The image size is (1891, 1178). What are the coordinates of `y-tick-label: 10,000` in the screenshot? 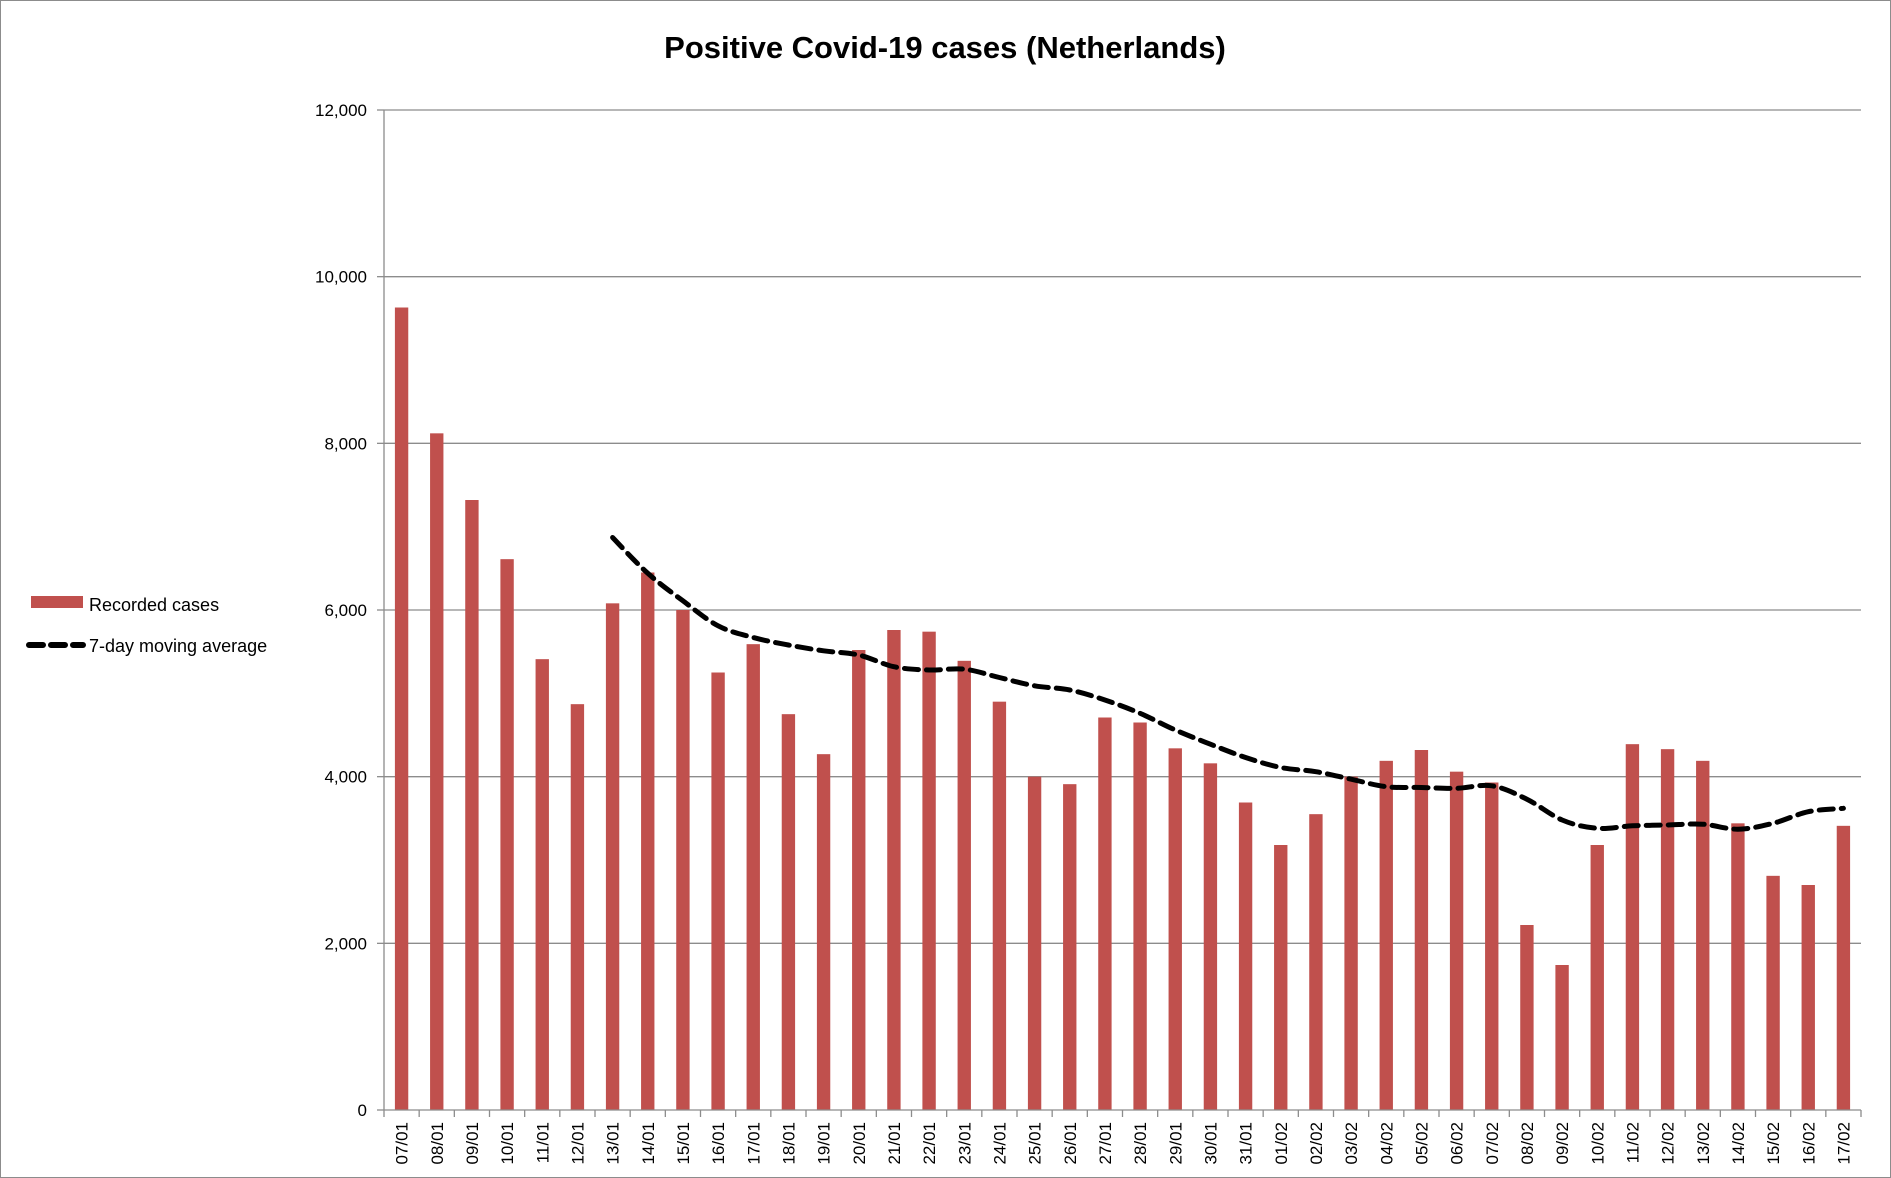 It's located at (341, 277).